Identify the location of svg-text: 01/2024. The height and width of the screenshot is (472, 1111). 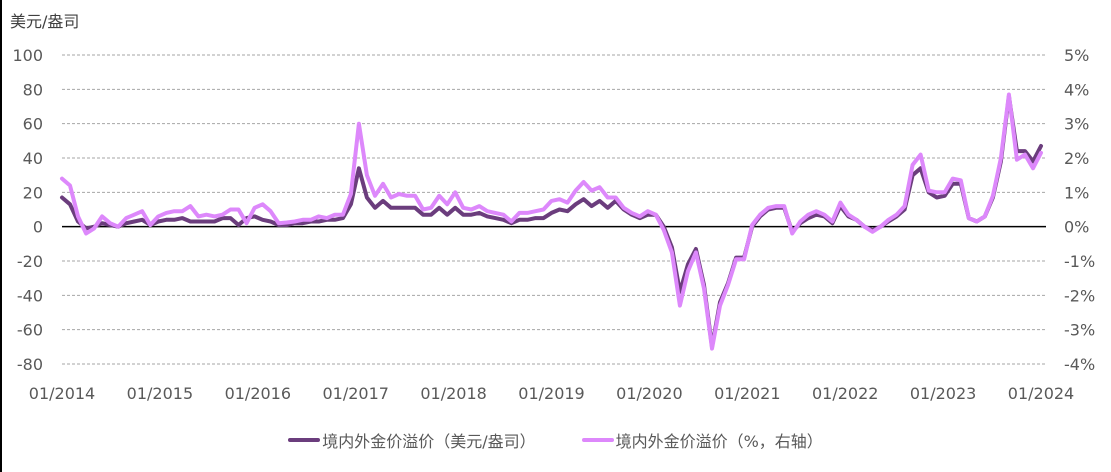
(1041, 393).